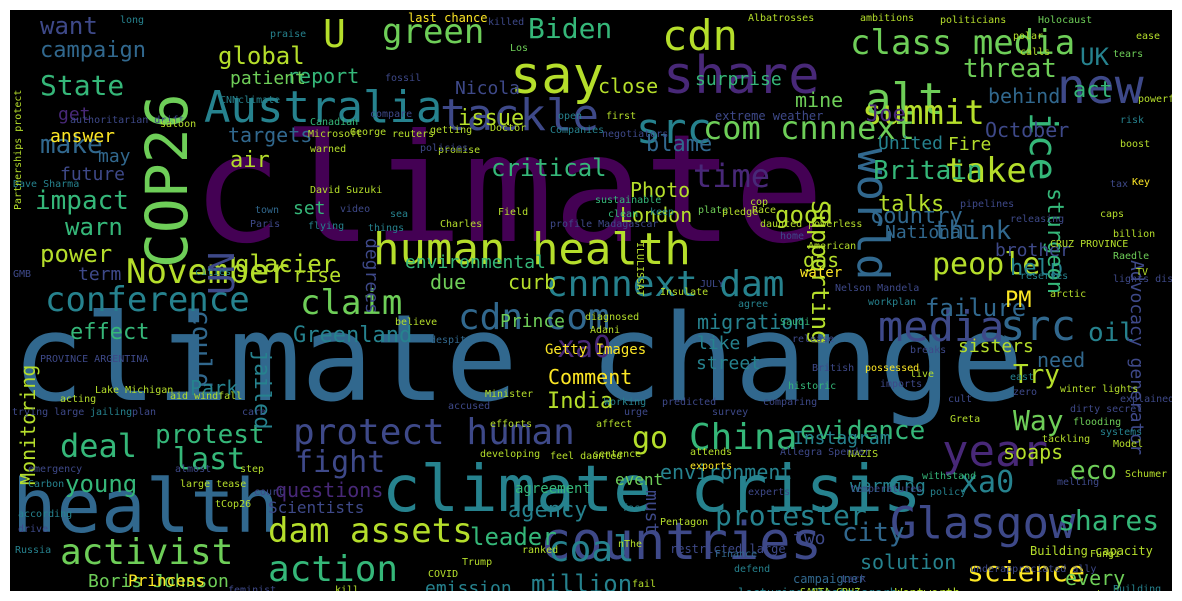 The image size is (1182, 601). What do you see at coordinates (976, 308) in the screenshot?
I see `cloud-word: failure` at bounding box center [976, 308].